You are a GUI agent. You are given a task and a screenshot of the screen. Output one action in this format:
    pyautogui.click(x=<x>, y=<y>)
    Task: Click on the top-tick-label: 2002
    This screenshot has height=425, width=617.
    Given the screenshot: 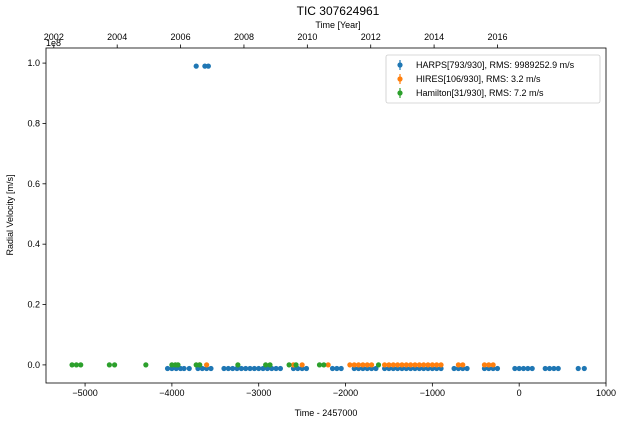 What is the action you would take?
    pyautogui.click(x=54, y=37)
    